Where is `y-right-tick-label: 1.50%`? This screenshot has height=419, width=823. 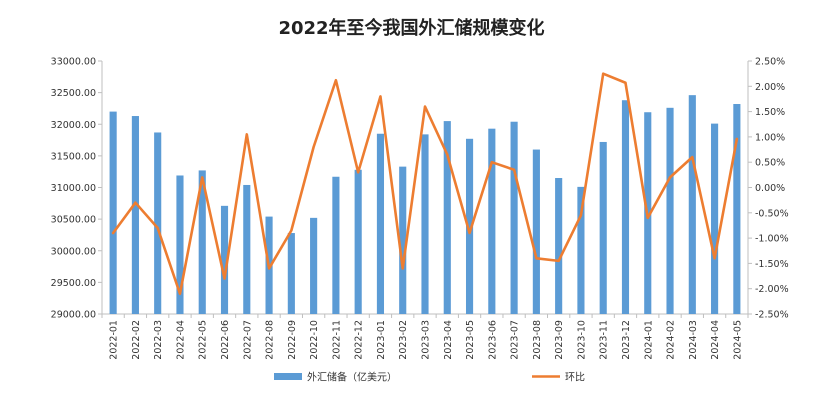
y-right-tick-label: 1.50% is located at coordinates (770, 112).